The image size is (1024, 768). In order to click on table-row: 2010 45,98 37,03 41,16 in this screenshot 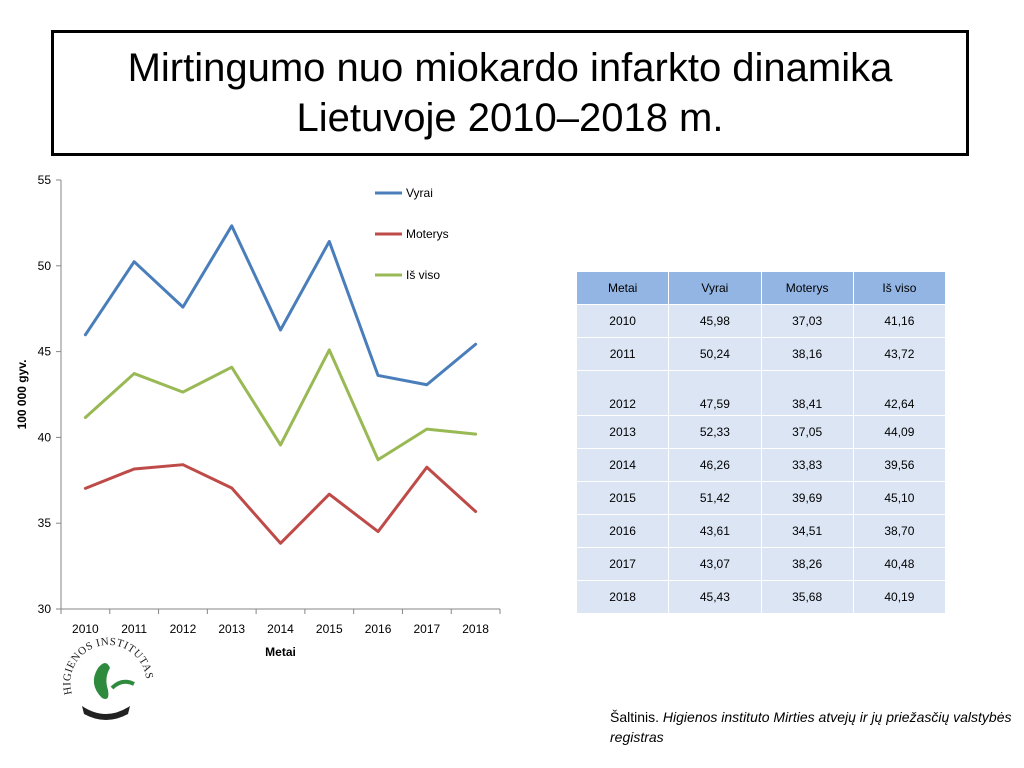, I will do `click(761, 321)`.